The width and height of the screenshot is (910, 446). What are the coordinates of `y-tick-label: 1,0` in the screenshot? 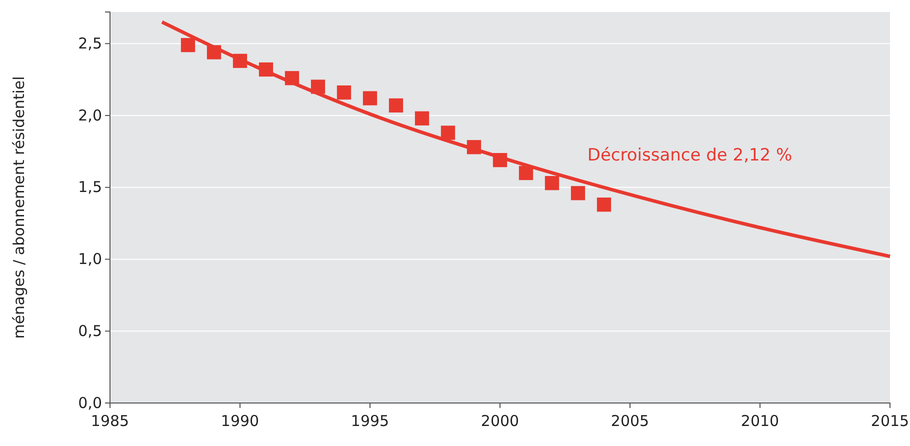 It's located at (90, 259).